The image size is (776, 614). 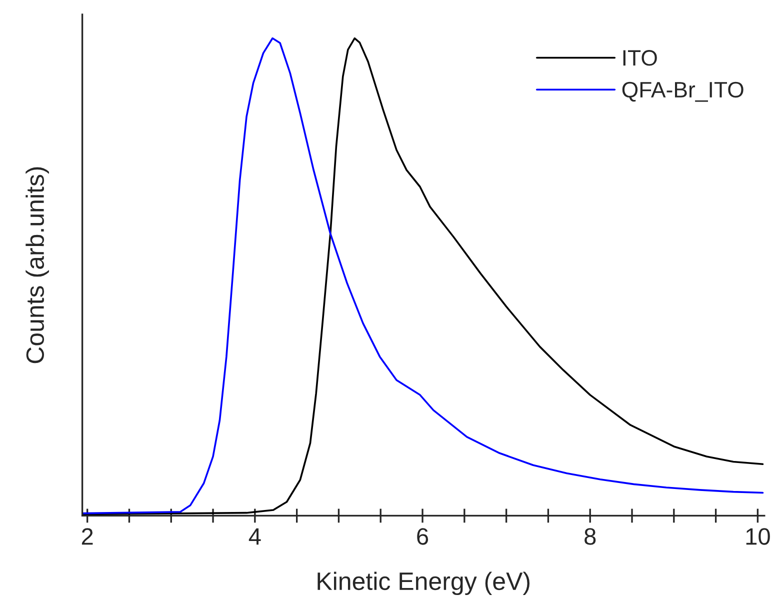 What do you see at coordinates (254, 536) in the screenshot?
I see `x-tick-label: 4` at bounding box center [254, 536].